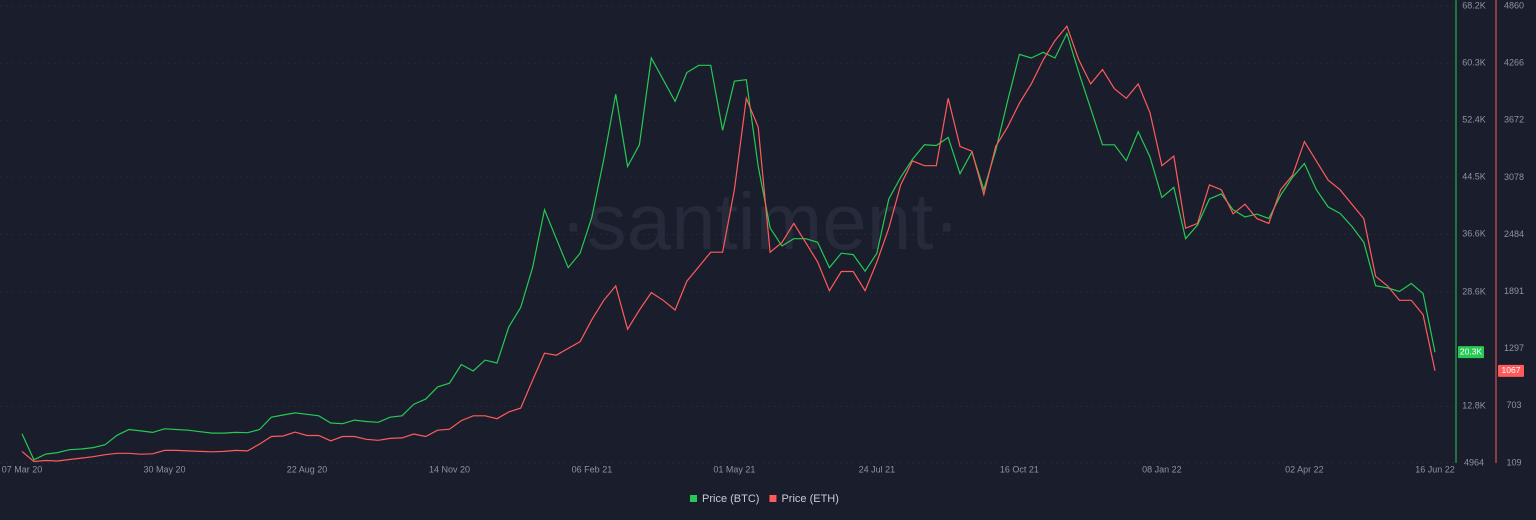  What do you see at coordinates (164, 469) in the screenshot?
I see `x-tick-label: 30 May 20` at bounding box center [164, 469].